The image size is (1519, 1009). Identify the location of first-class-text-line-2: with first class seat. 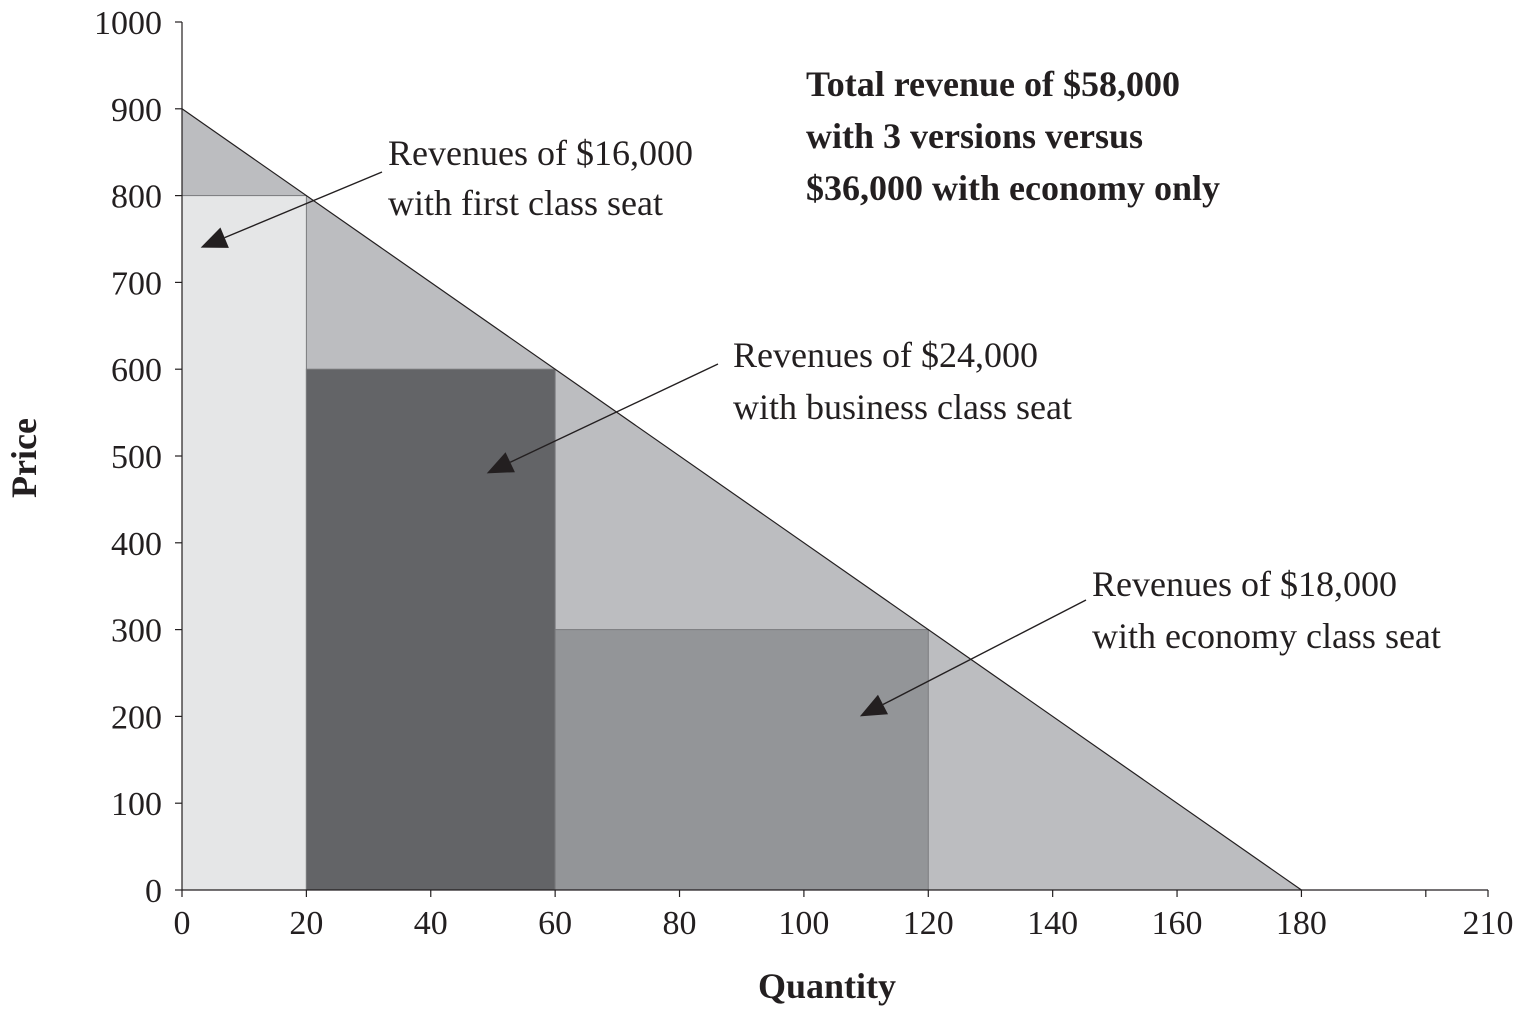
(525, 203).